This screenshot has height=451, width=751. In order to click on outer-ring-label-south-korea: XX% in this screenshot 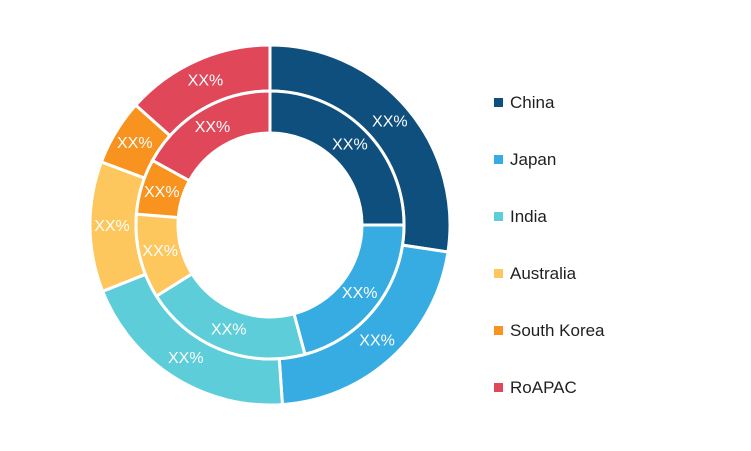, I will do `click(135, 143)`.